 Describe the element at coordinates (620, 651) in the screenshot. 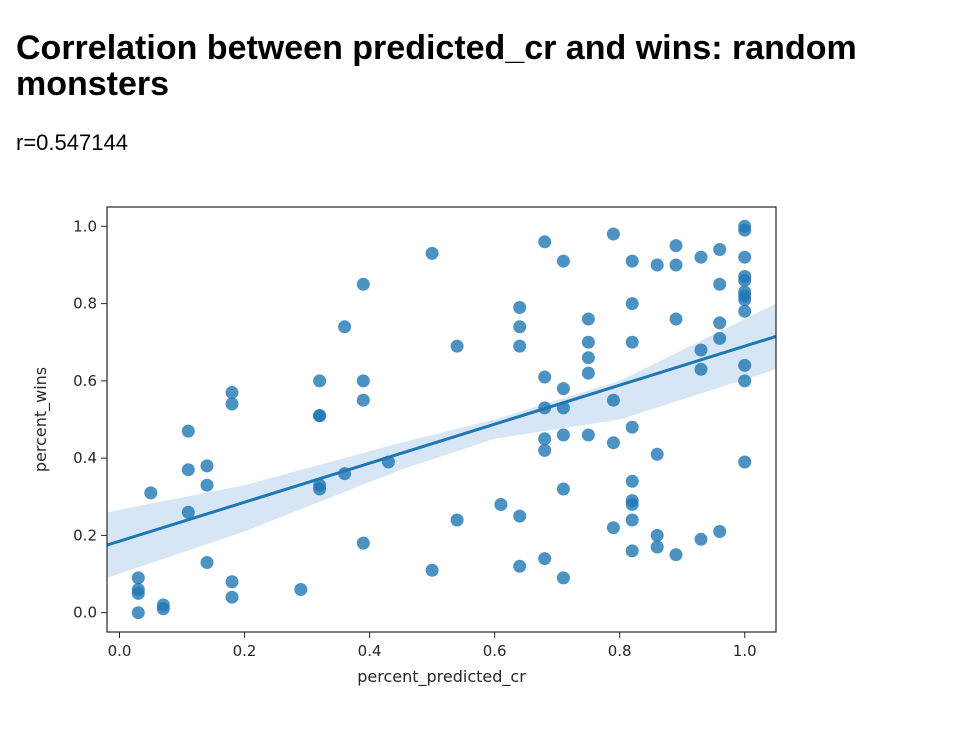

I see `x-tick-label: 0.8` at that location.